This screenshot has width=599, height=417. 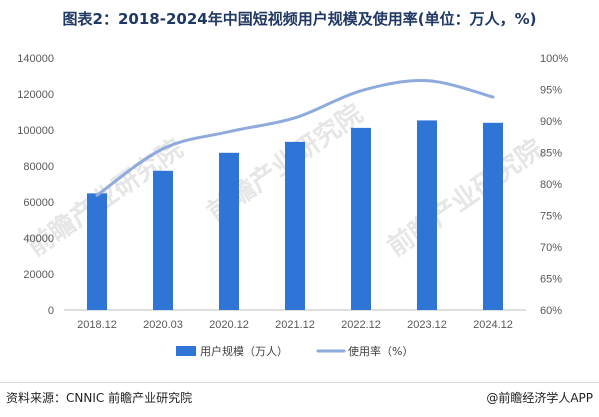 I want to click on x-tick-label: 2021.12, so click(x=295, y=325).